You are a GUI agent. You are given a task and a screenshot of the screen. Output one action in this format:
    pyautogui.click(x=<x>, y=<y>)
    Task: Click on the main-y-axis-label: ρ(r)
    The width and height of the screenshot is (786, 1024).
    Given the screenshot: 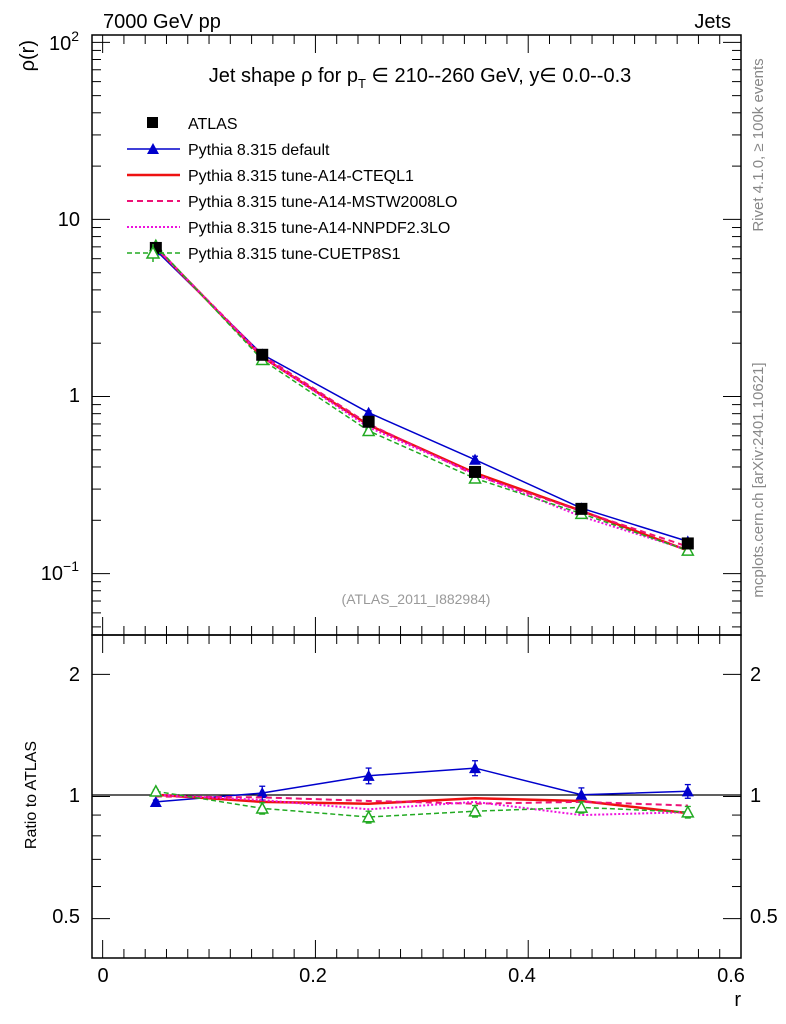 What is the action you would take?
    pyautogui.click(x=28, y=55)
    